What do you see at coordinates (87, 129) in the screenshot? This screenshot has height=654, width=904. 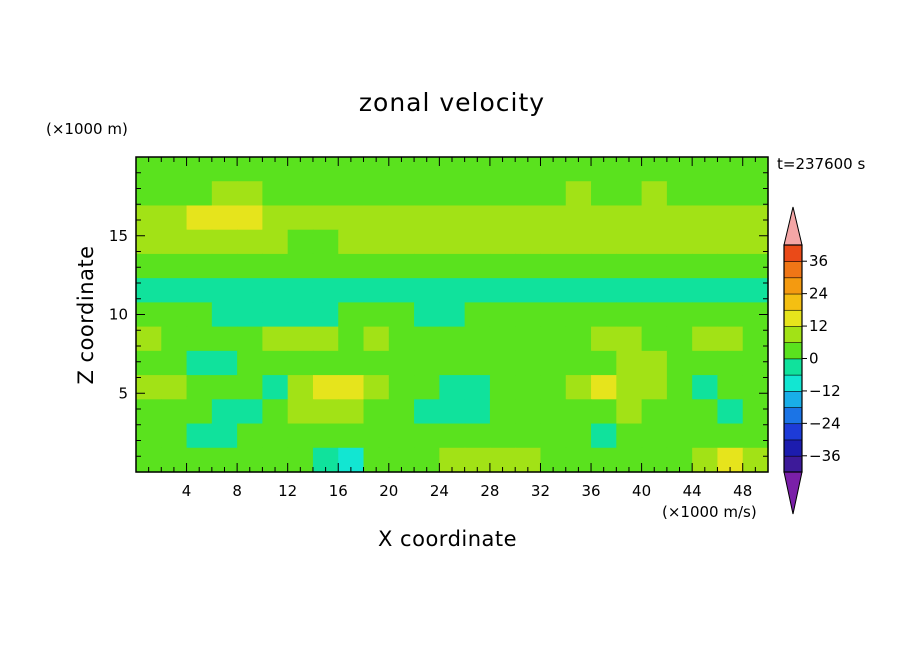 I see `z-axis-unit: (×1000 m)` at bounding box center [87, 129].